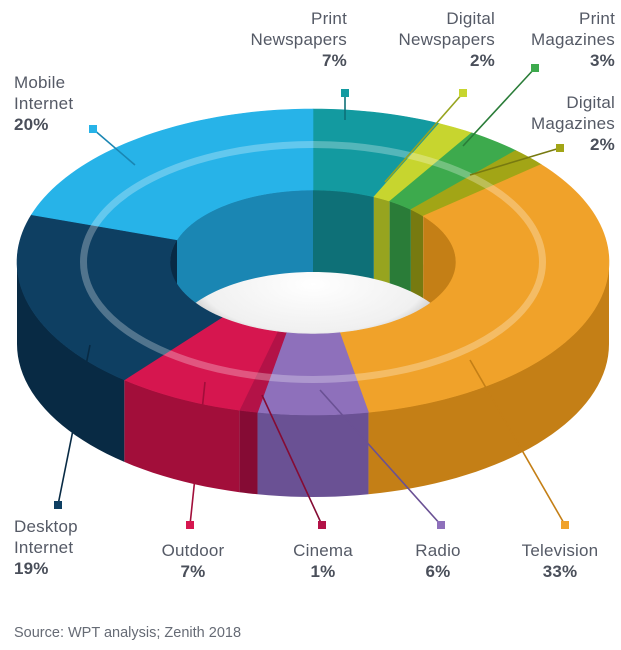  I want to click on label-print-magazines: Print Magazines 3%, so click(573, 39).